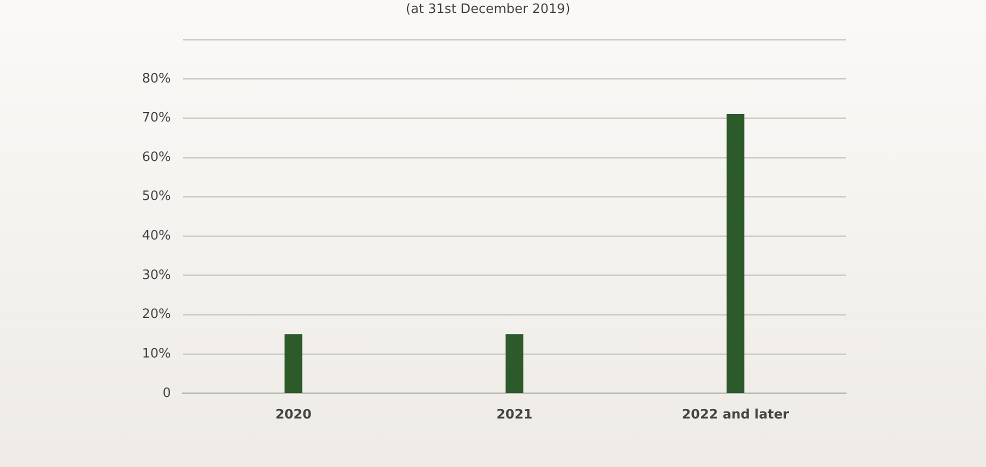 The image size is (986, 467). I want to click on y-tick-label: 50%, so click(156, 196).